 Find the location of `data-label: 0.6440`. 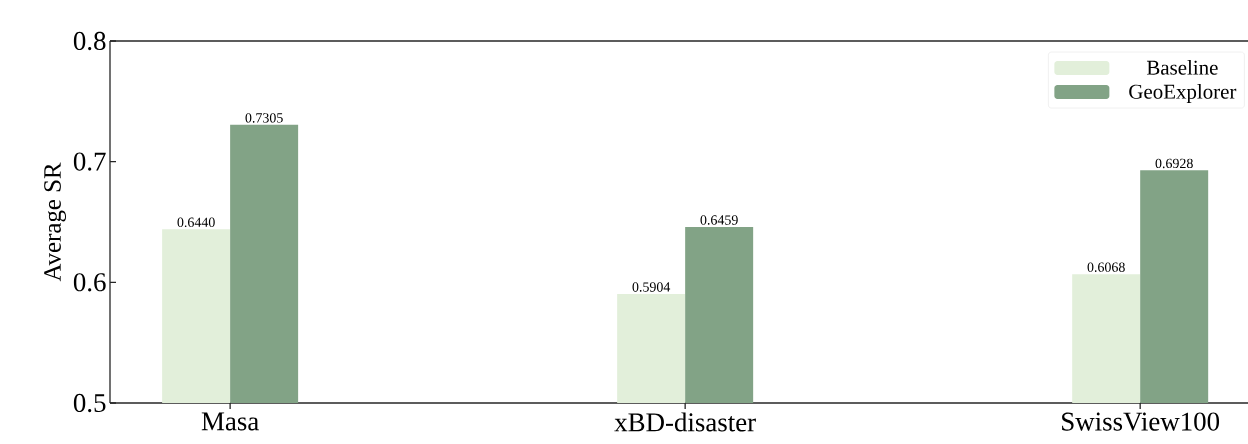

data-label: 0.6440 is located at coordinates (196, 222).